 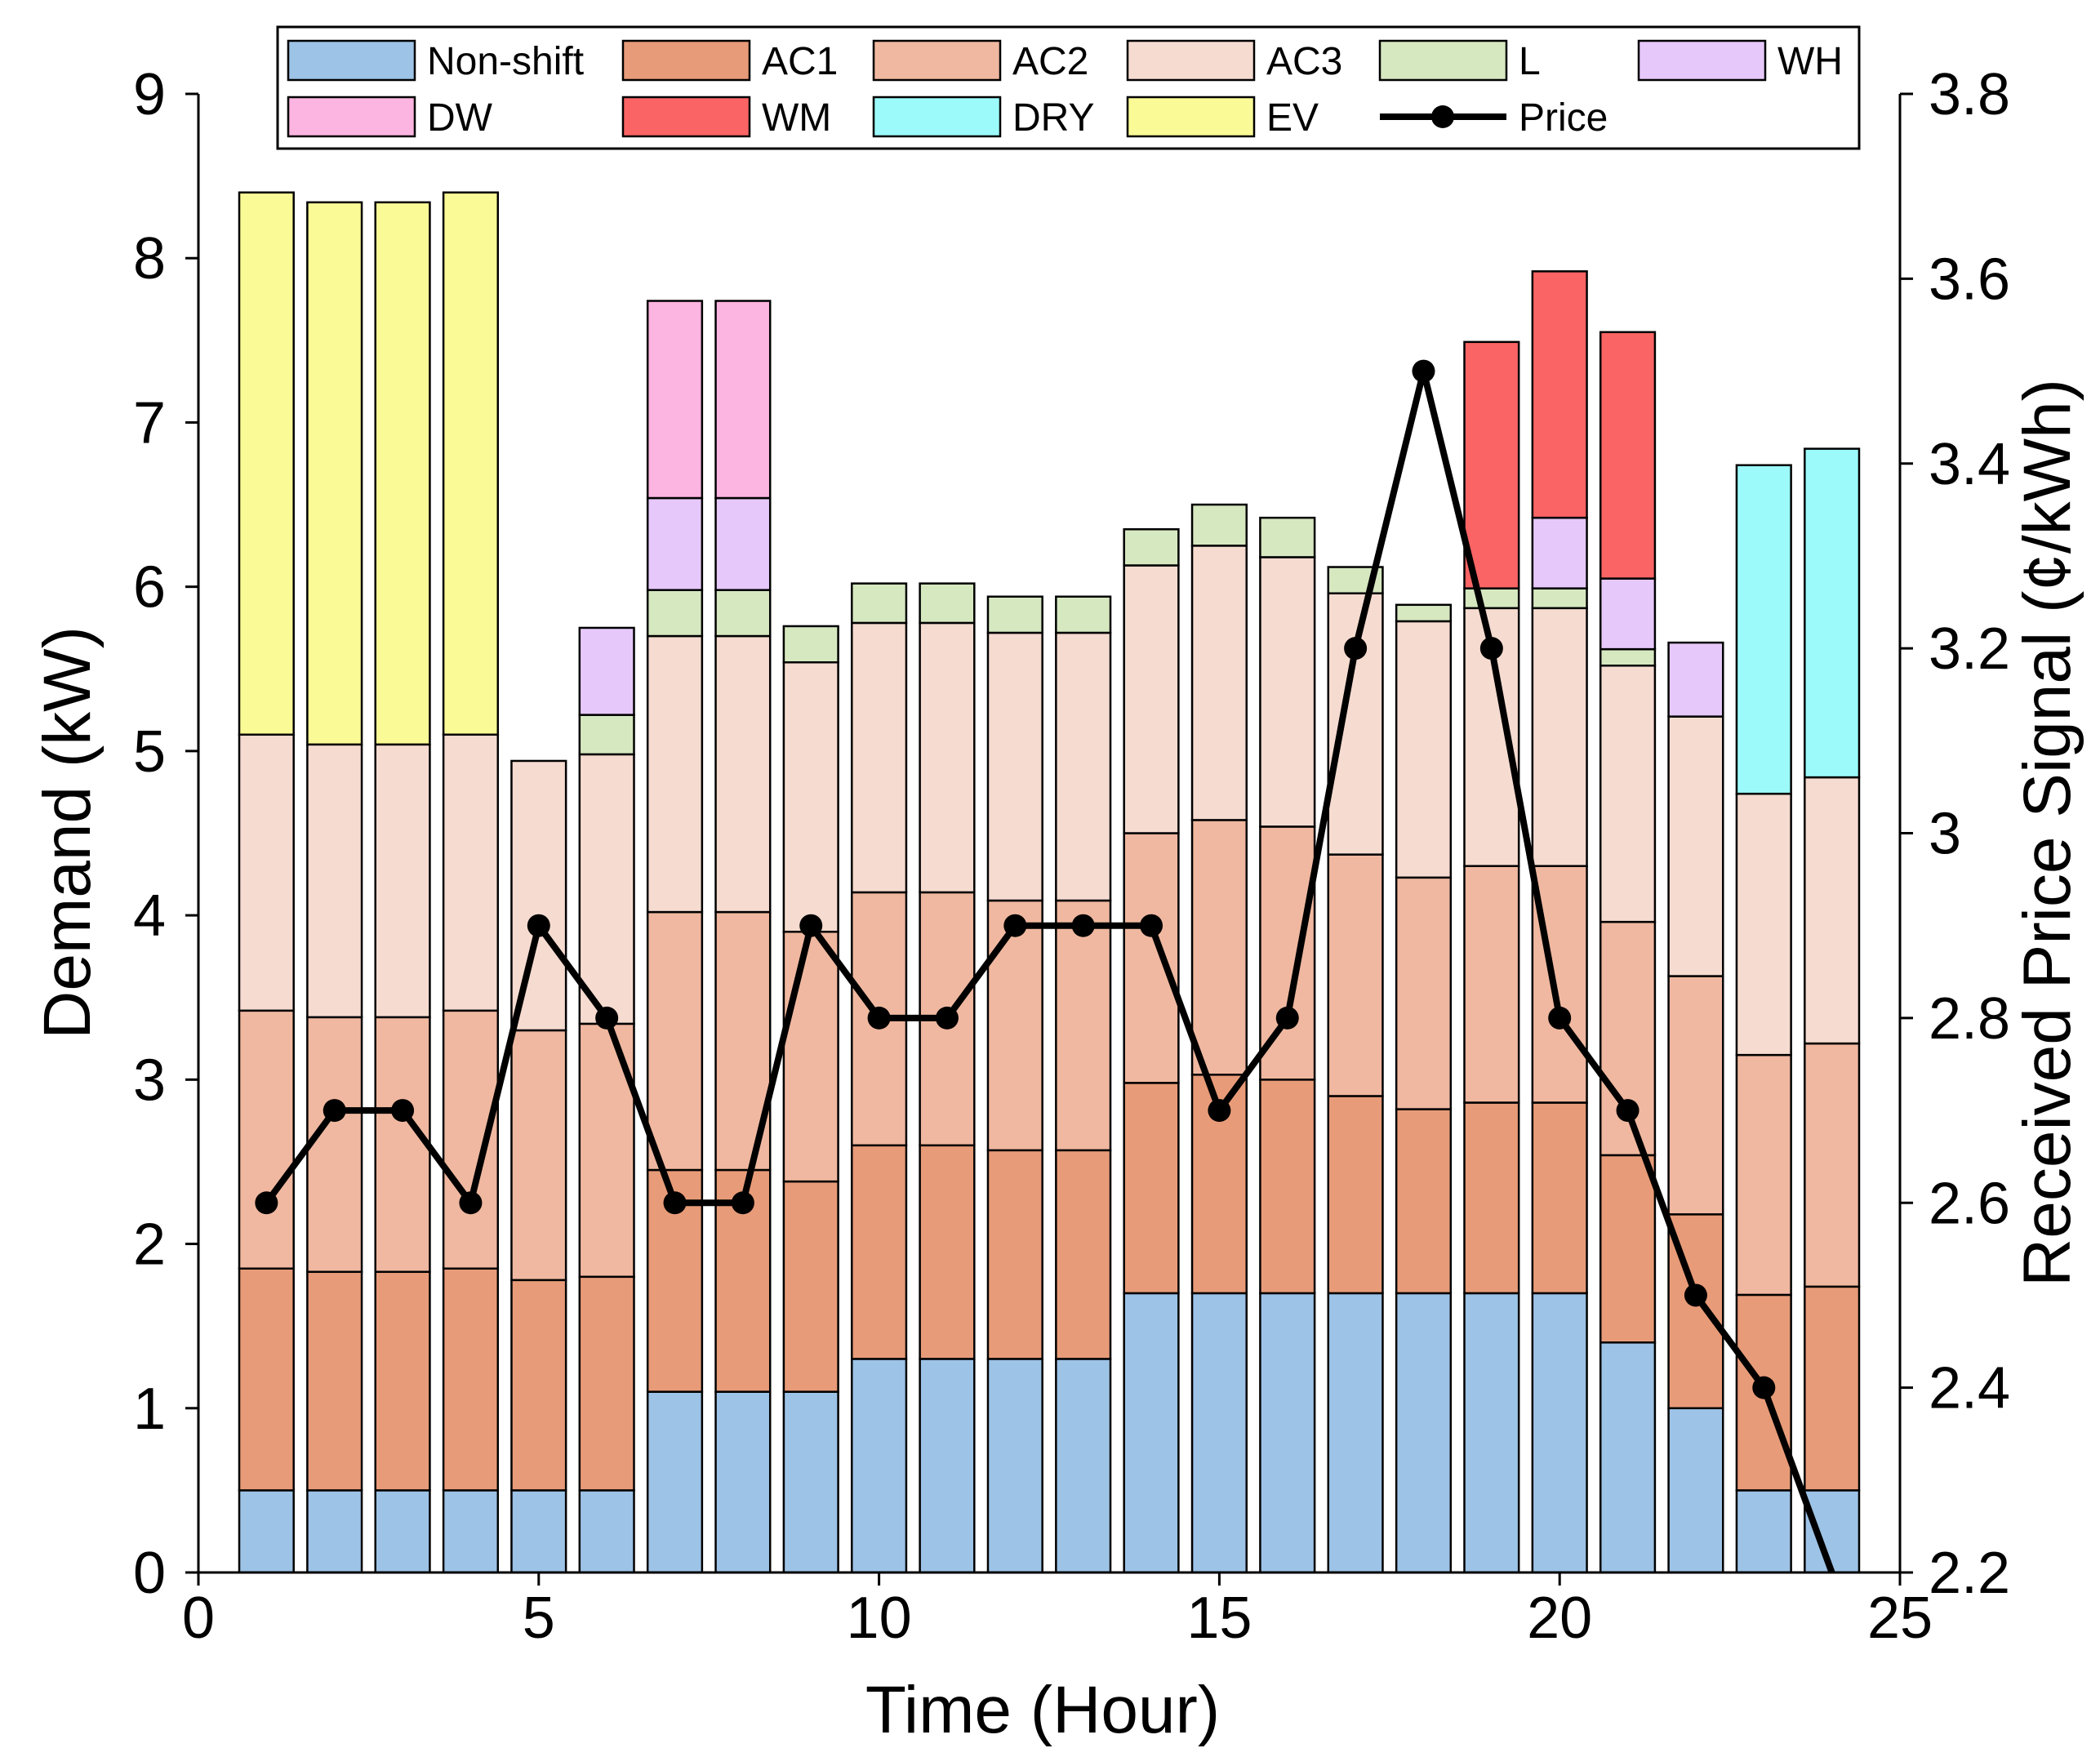 What do you see at coordinates (1969, 1388) in the screenshot?
I see `y2-tick-label: 2.4` at bounding box center [1969, 1388].